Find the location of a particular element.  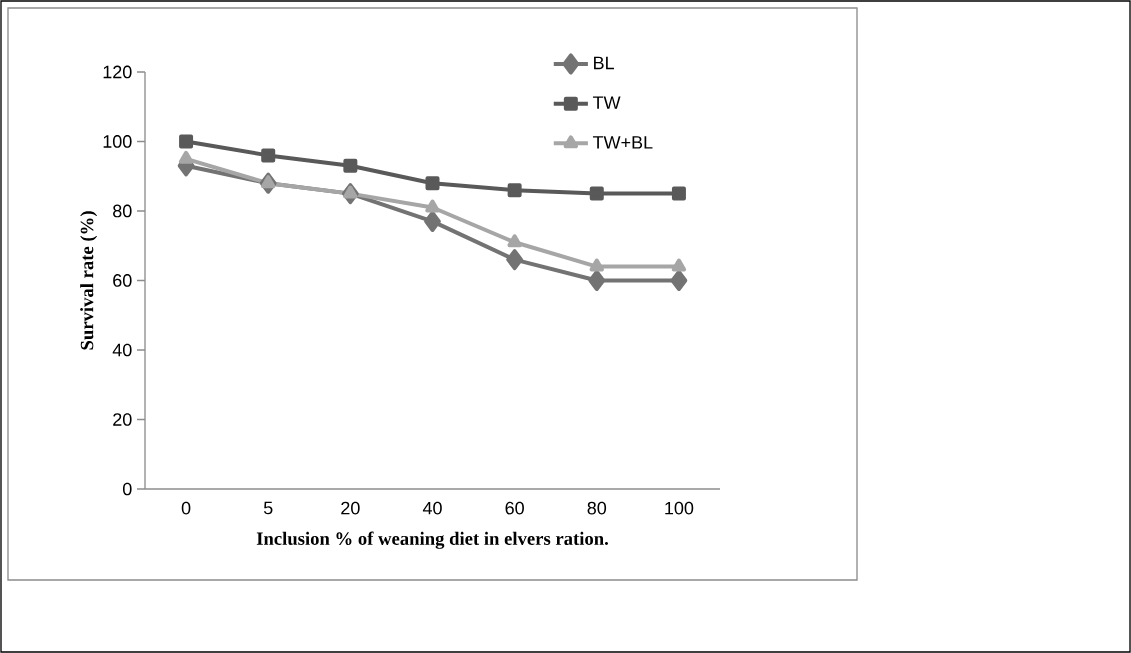

y-tick-label: 20 is located at coordinates (122, 419).